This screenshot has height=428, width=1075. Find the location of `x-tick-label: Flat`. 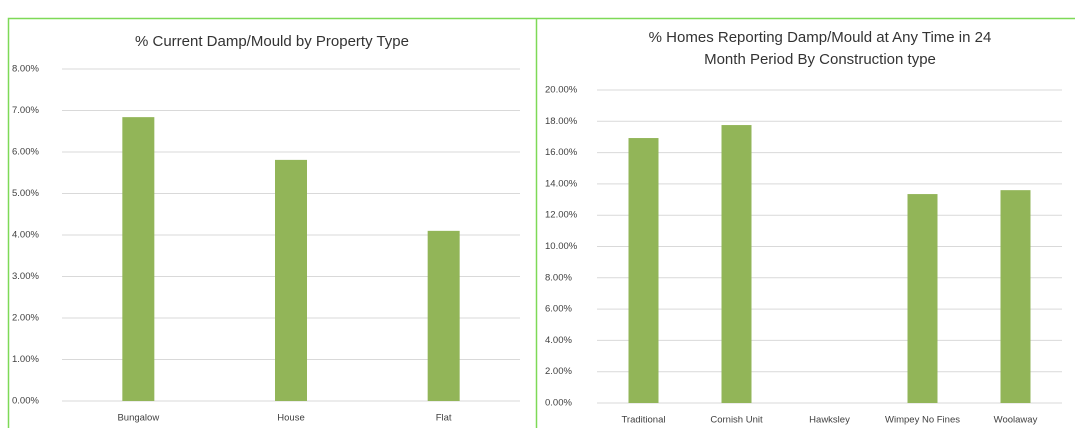

x-tick-label: Flat is located at coordinates (444, 418).